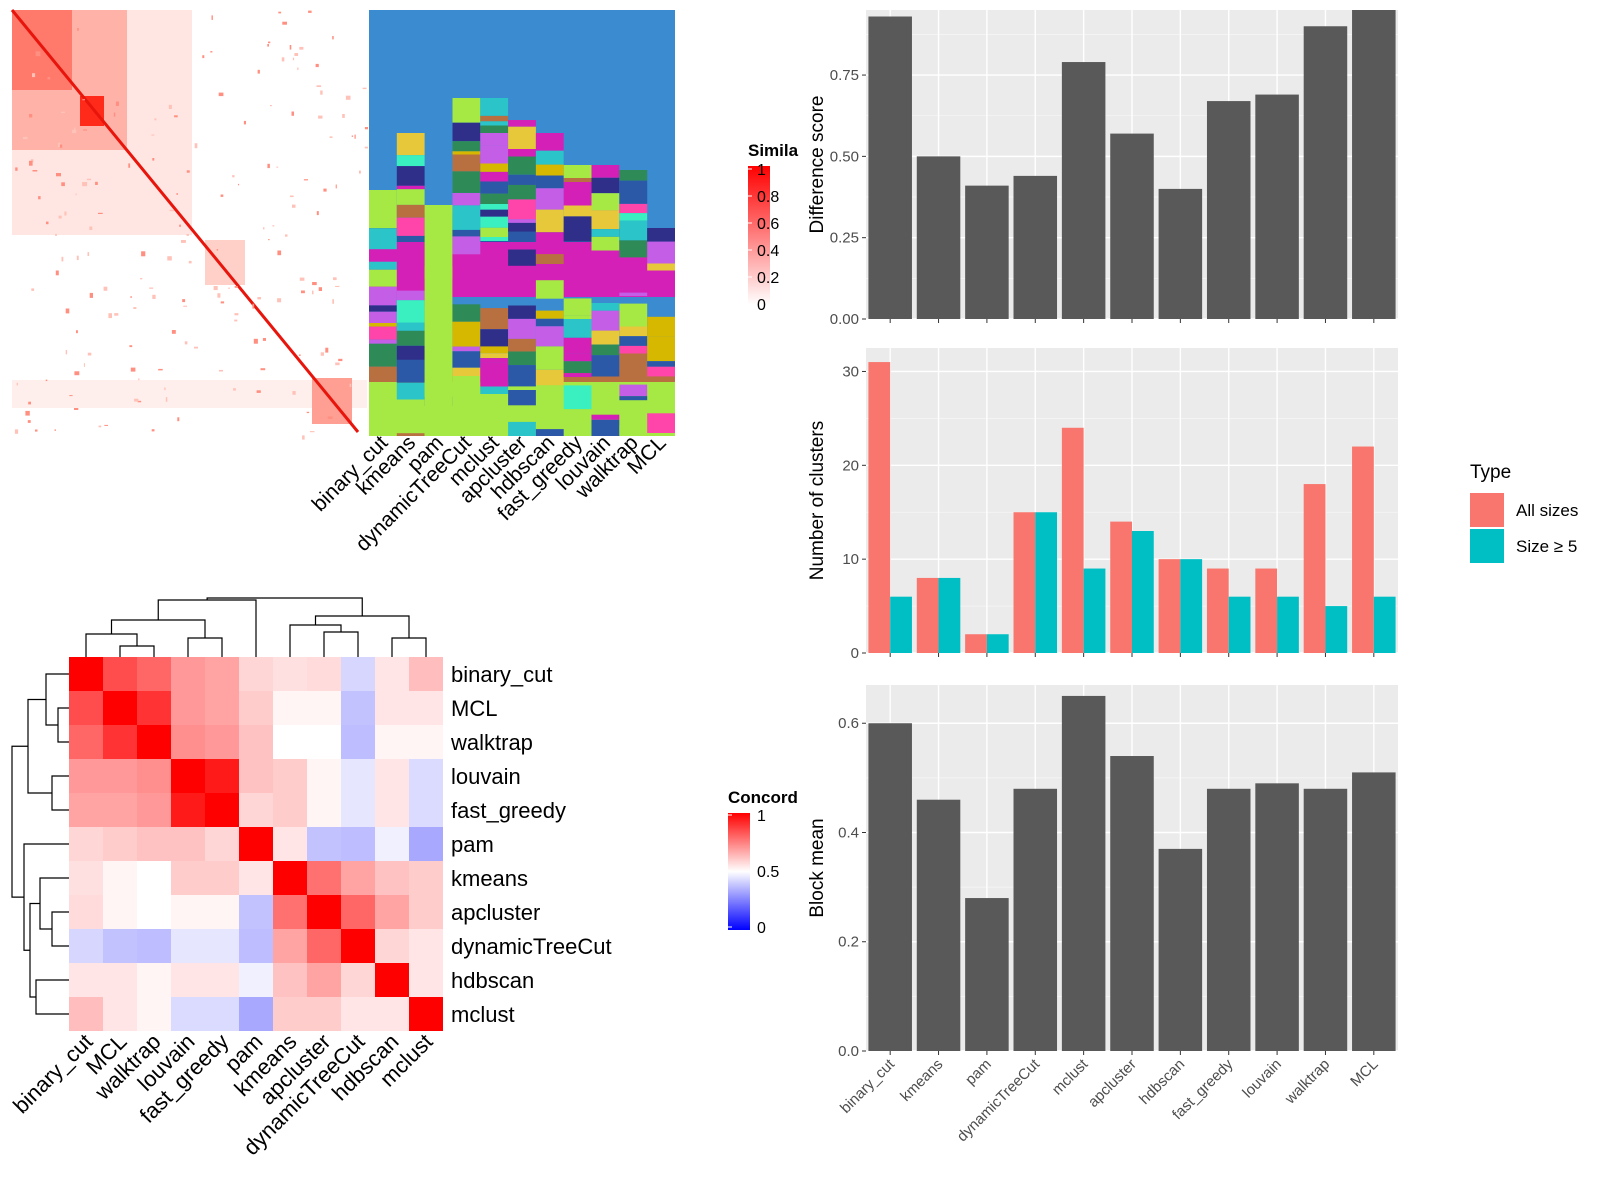 The width and height of the screenshot is (1600, 1200). I want to click on concordance-row-label: binary_cut, so click(502, 674).